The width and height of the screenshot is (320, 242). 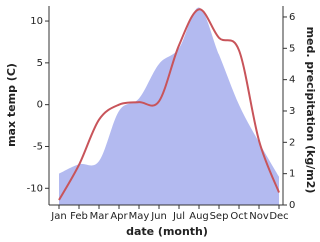 What do you see at coordinates (278, 216) in the screenshot?
I see `x-tick-label: Dec` at bounding box center [278, 216].